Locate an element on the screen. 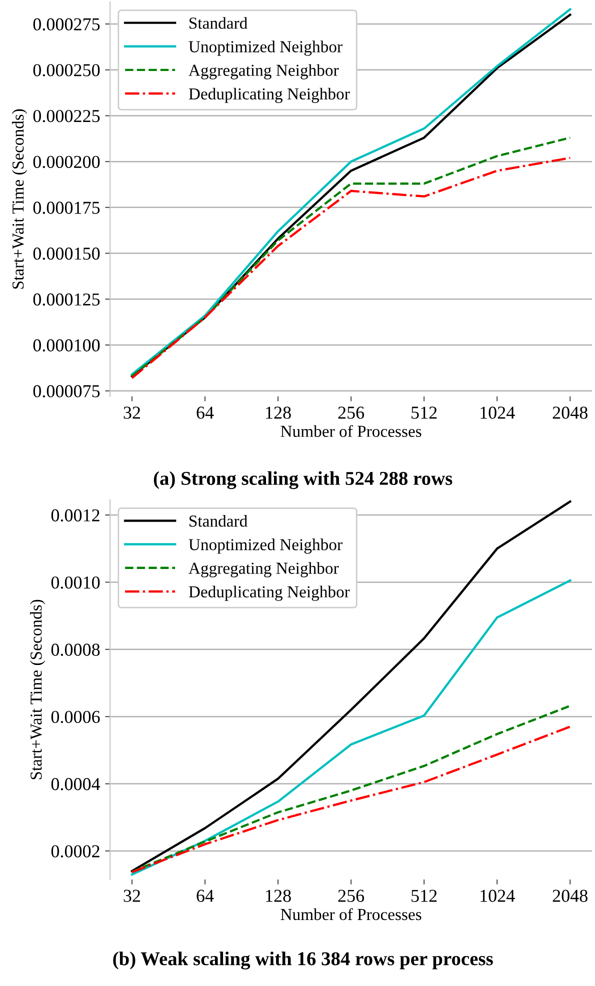 The image size is (595, 986). y-tick-label: 0.0006 is located at coordinates (75, 717).